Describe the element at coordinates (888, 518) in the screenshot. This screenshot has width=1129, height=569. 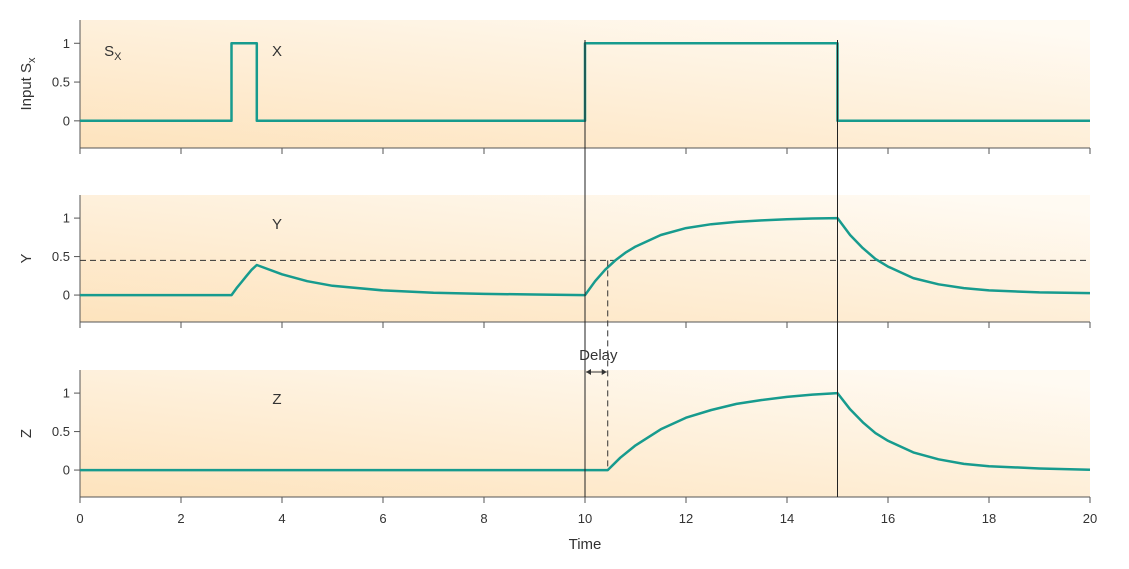
I see `x-tick-label: 16` at that location.